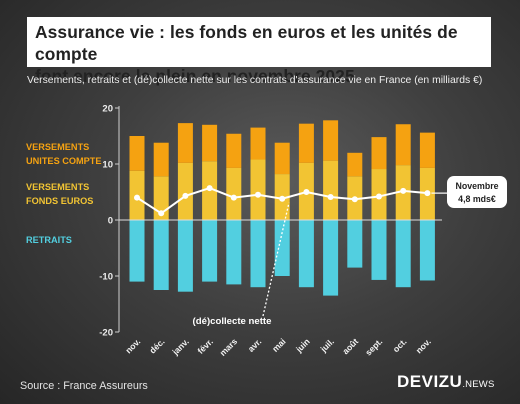  Describe the element at coordinates (58, 147) in the screenshot. I see `legend-uc-line1: VERSEMENTS` at that location.